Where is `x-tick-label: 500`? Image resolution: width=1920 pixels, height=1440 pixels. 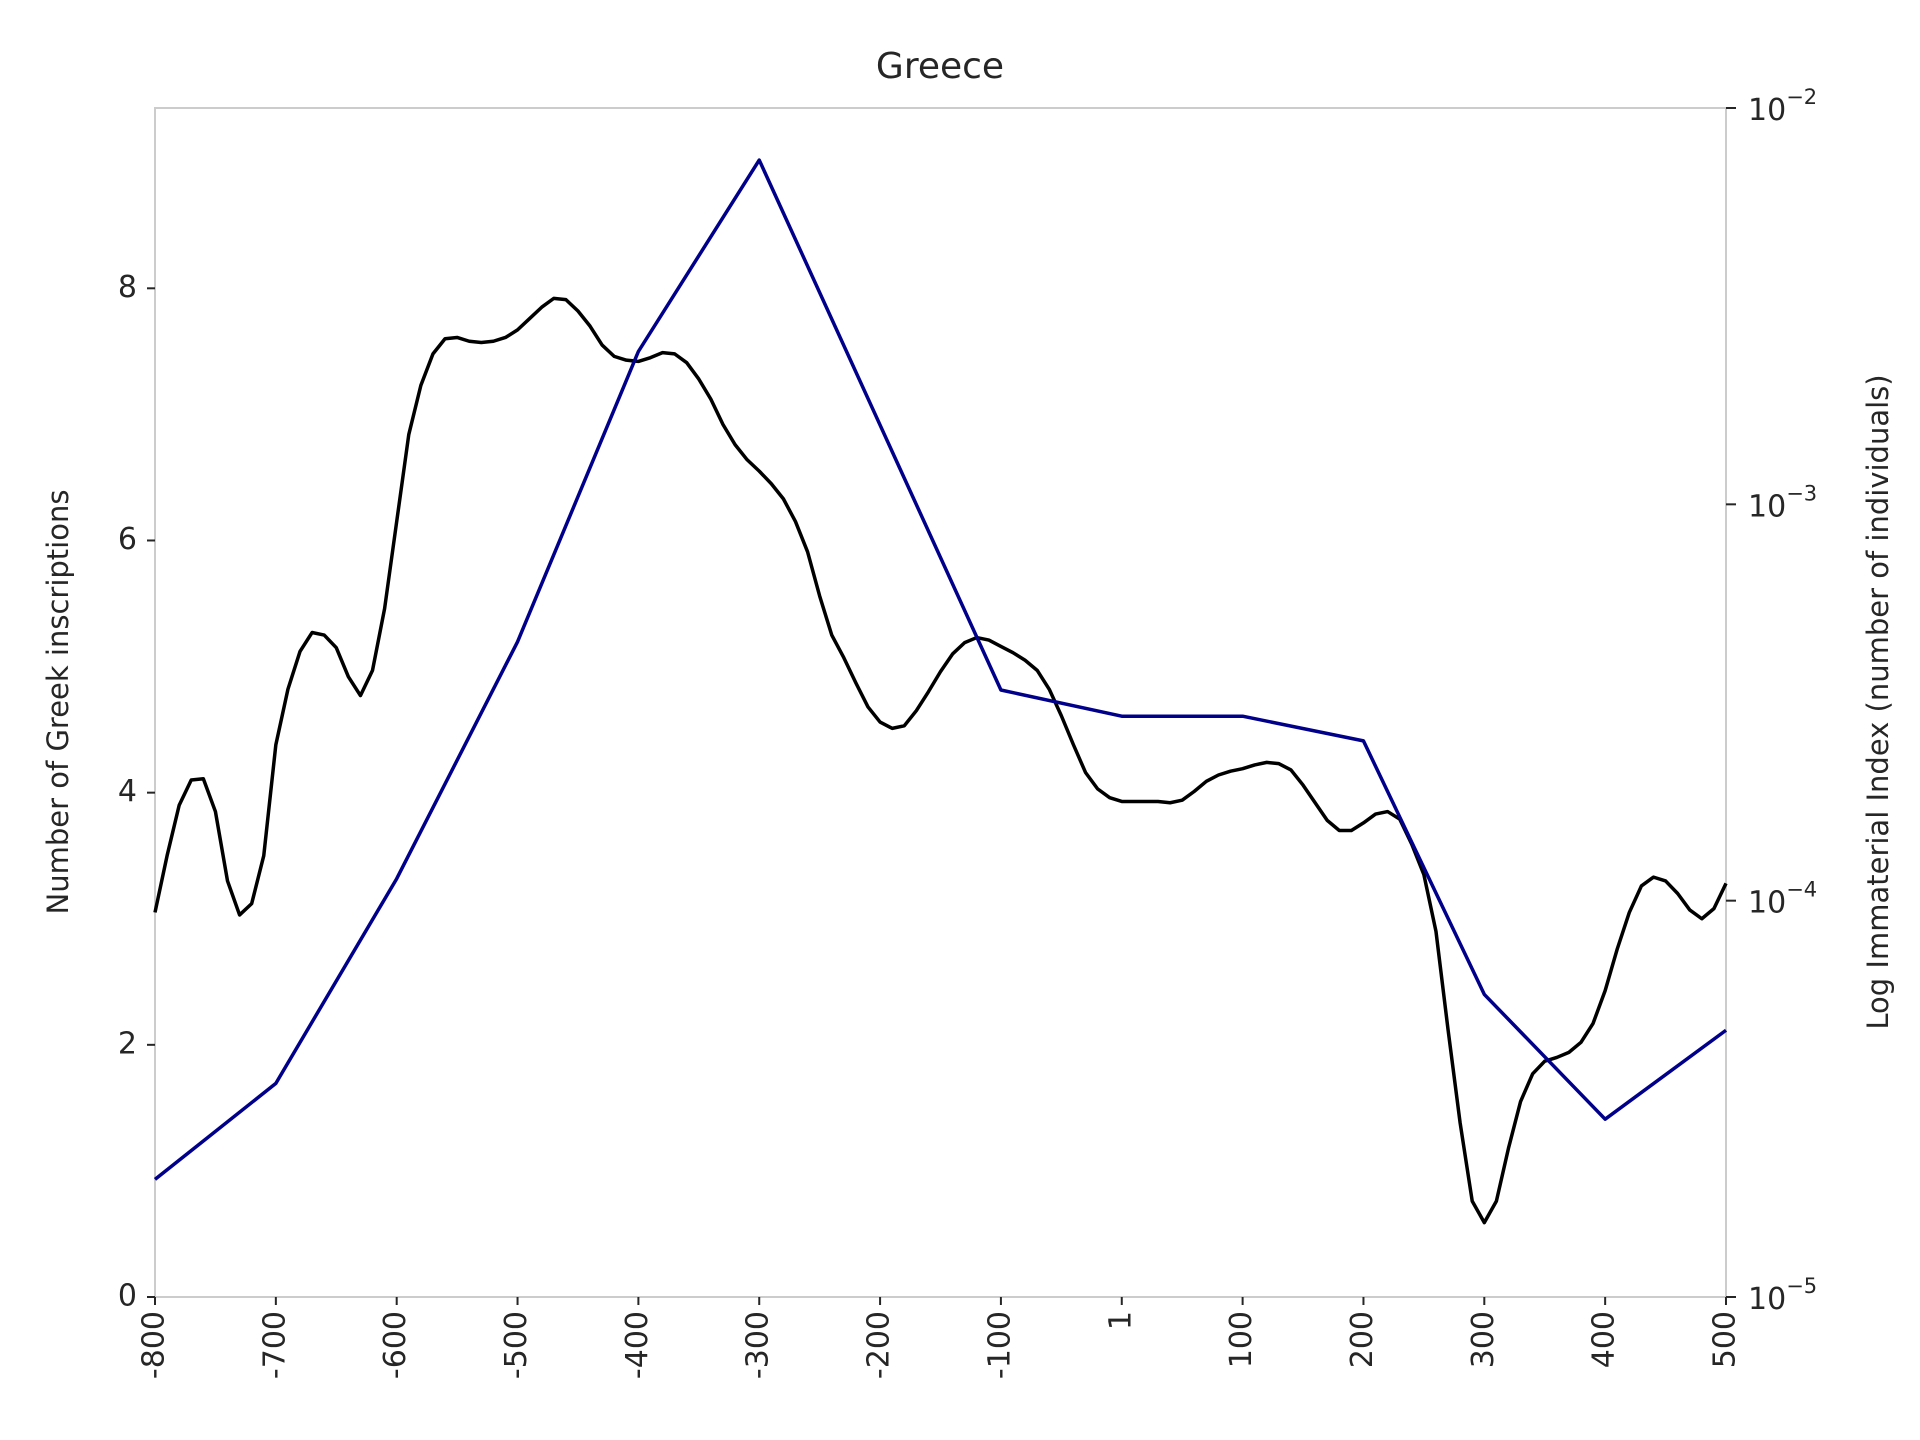 x-tick-label: 500 is located at coordinates (1725, 1339).